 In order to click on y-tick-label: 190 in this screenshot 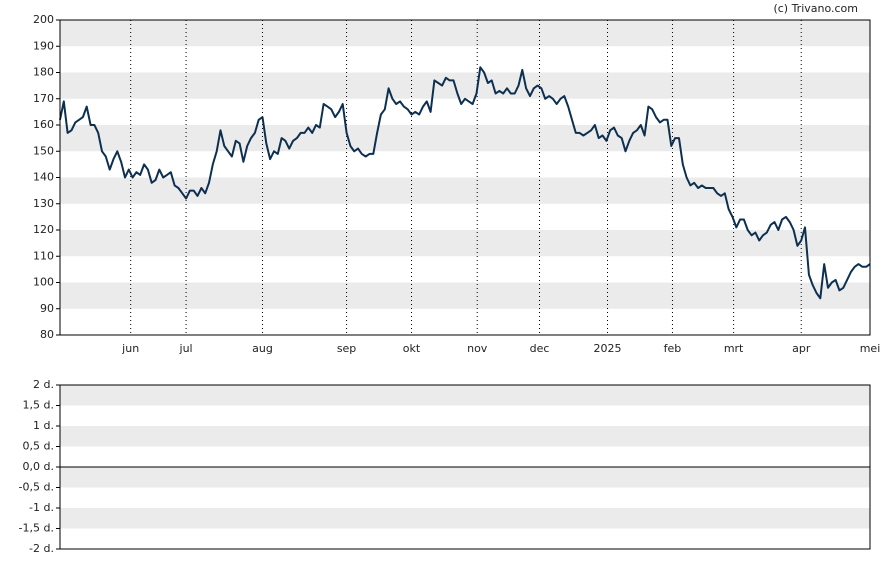, I will do `click(43, 45)`.